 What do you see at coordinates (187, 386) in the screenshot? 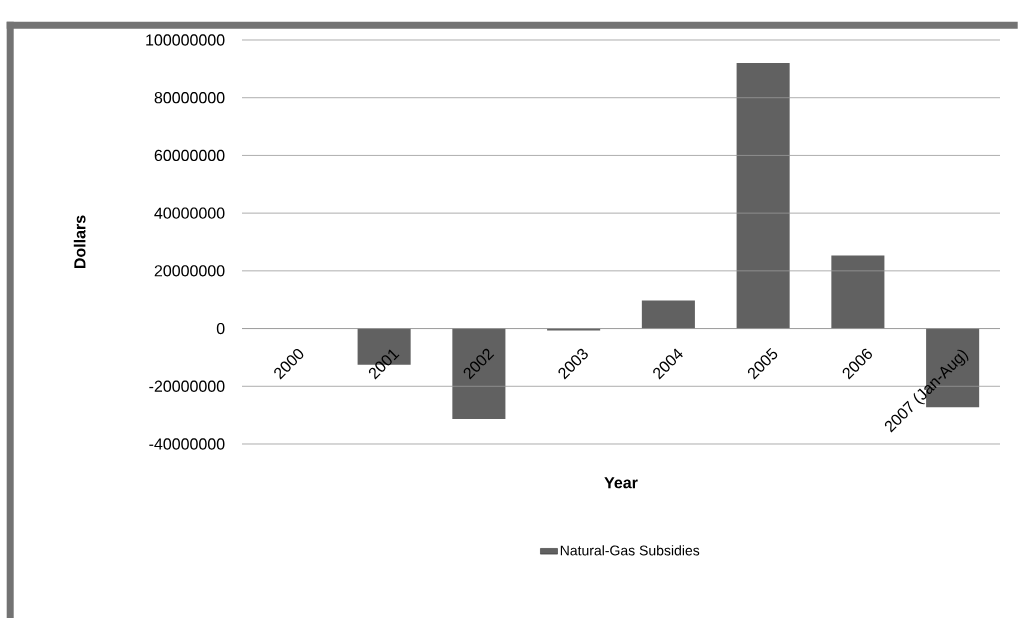
I see `y-tick-label: -20000000` at bounding box center [187, 386].